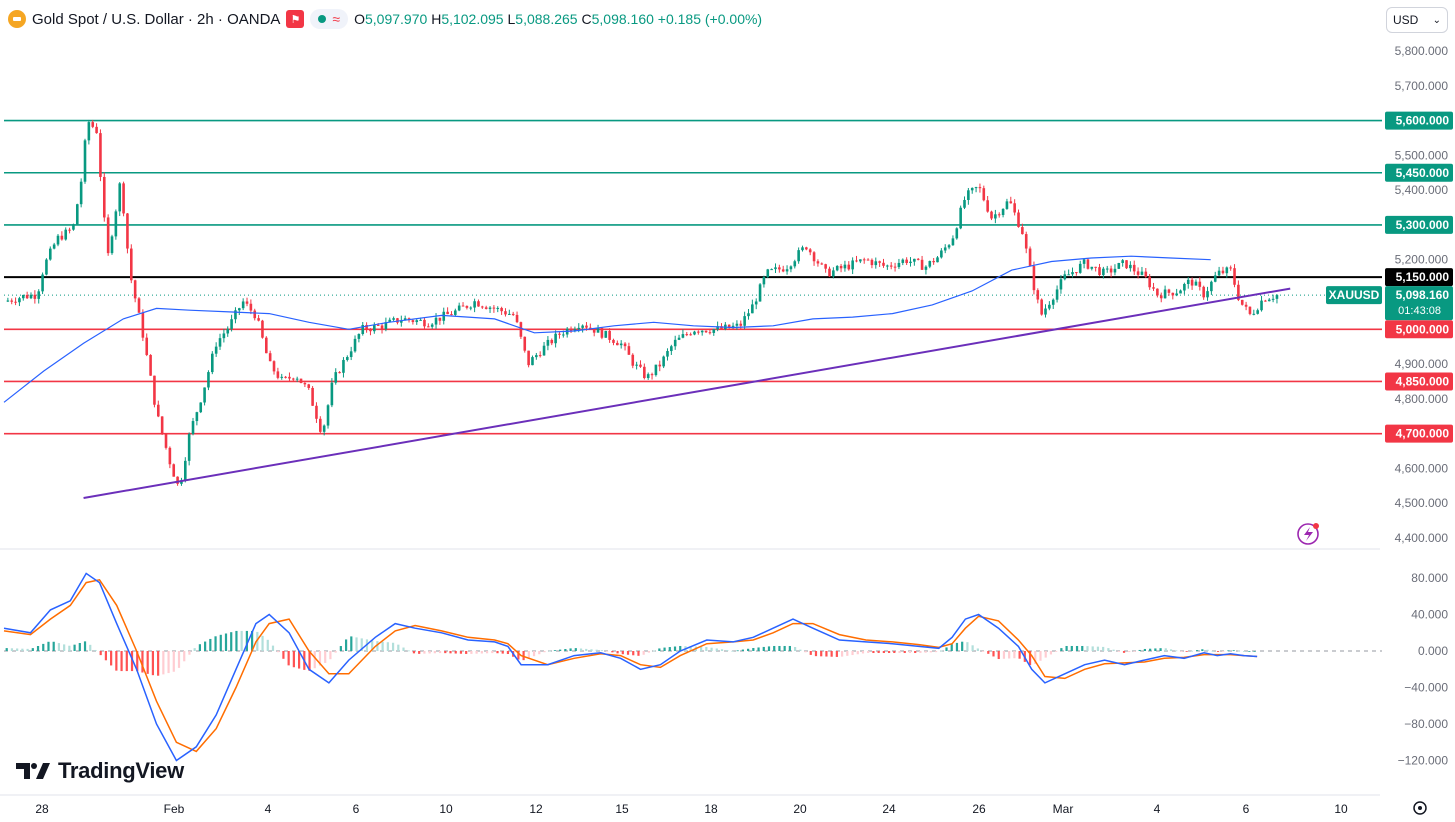 This screenshot has height=822, width=1455. Describe the element at coordinates (156, 19) in the screenshot. I see `symbol-title: Gold Spot / U.S. Dollar · 2h · OANDA` at that location.